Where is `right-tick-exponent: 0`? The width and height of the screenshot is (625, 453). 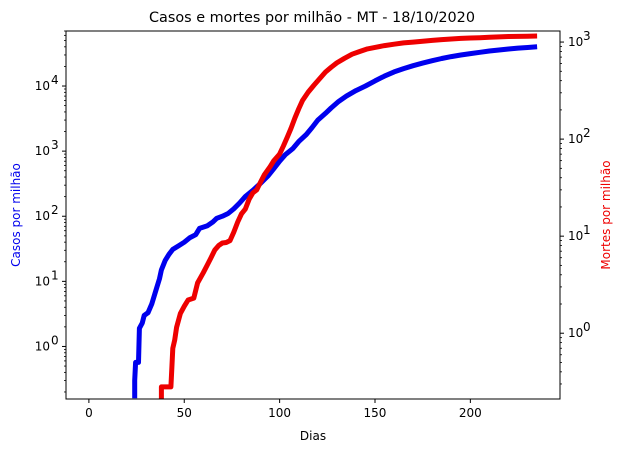 right-tick-exponent: 0 is located at coordinates (587, 327).